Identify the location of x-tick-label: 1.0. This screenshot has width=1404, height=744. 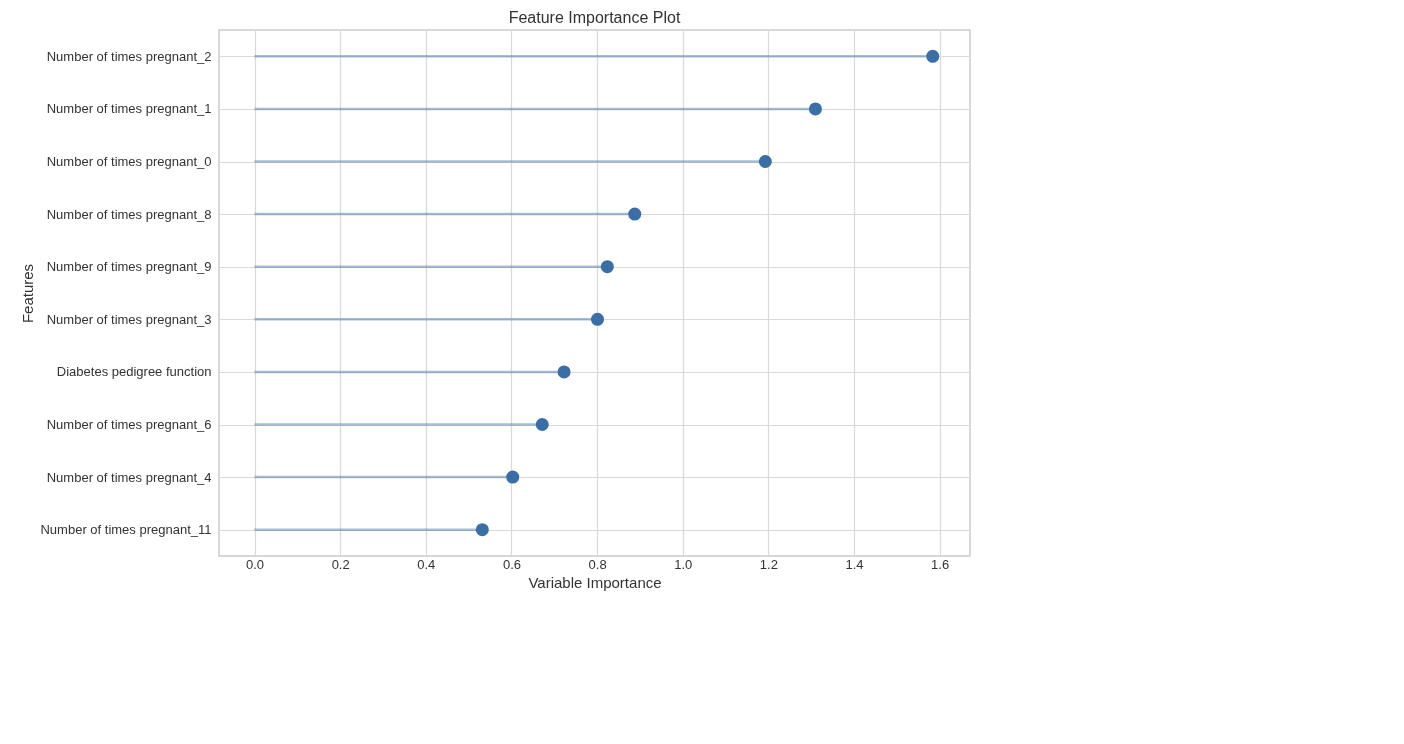
(683, 564).